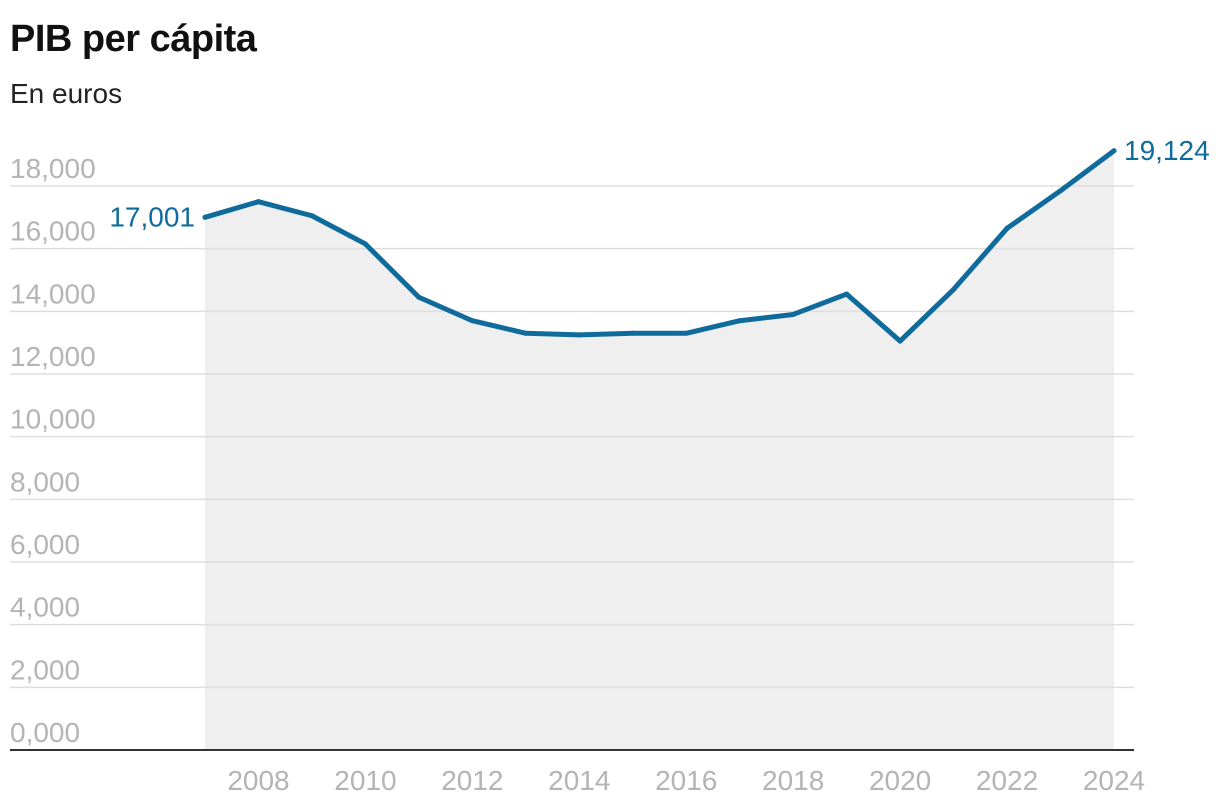 Image resolution: width=1220 pixels, height=804 pixels. I want to click on x-tick-label: 2014, so click(579, 780).